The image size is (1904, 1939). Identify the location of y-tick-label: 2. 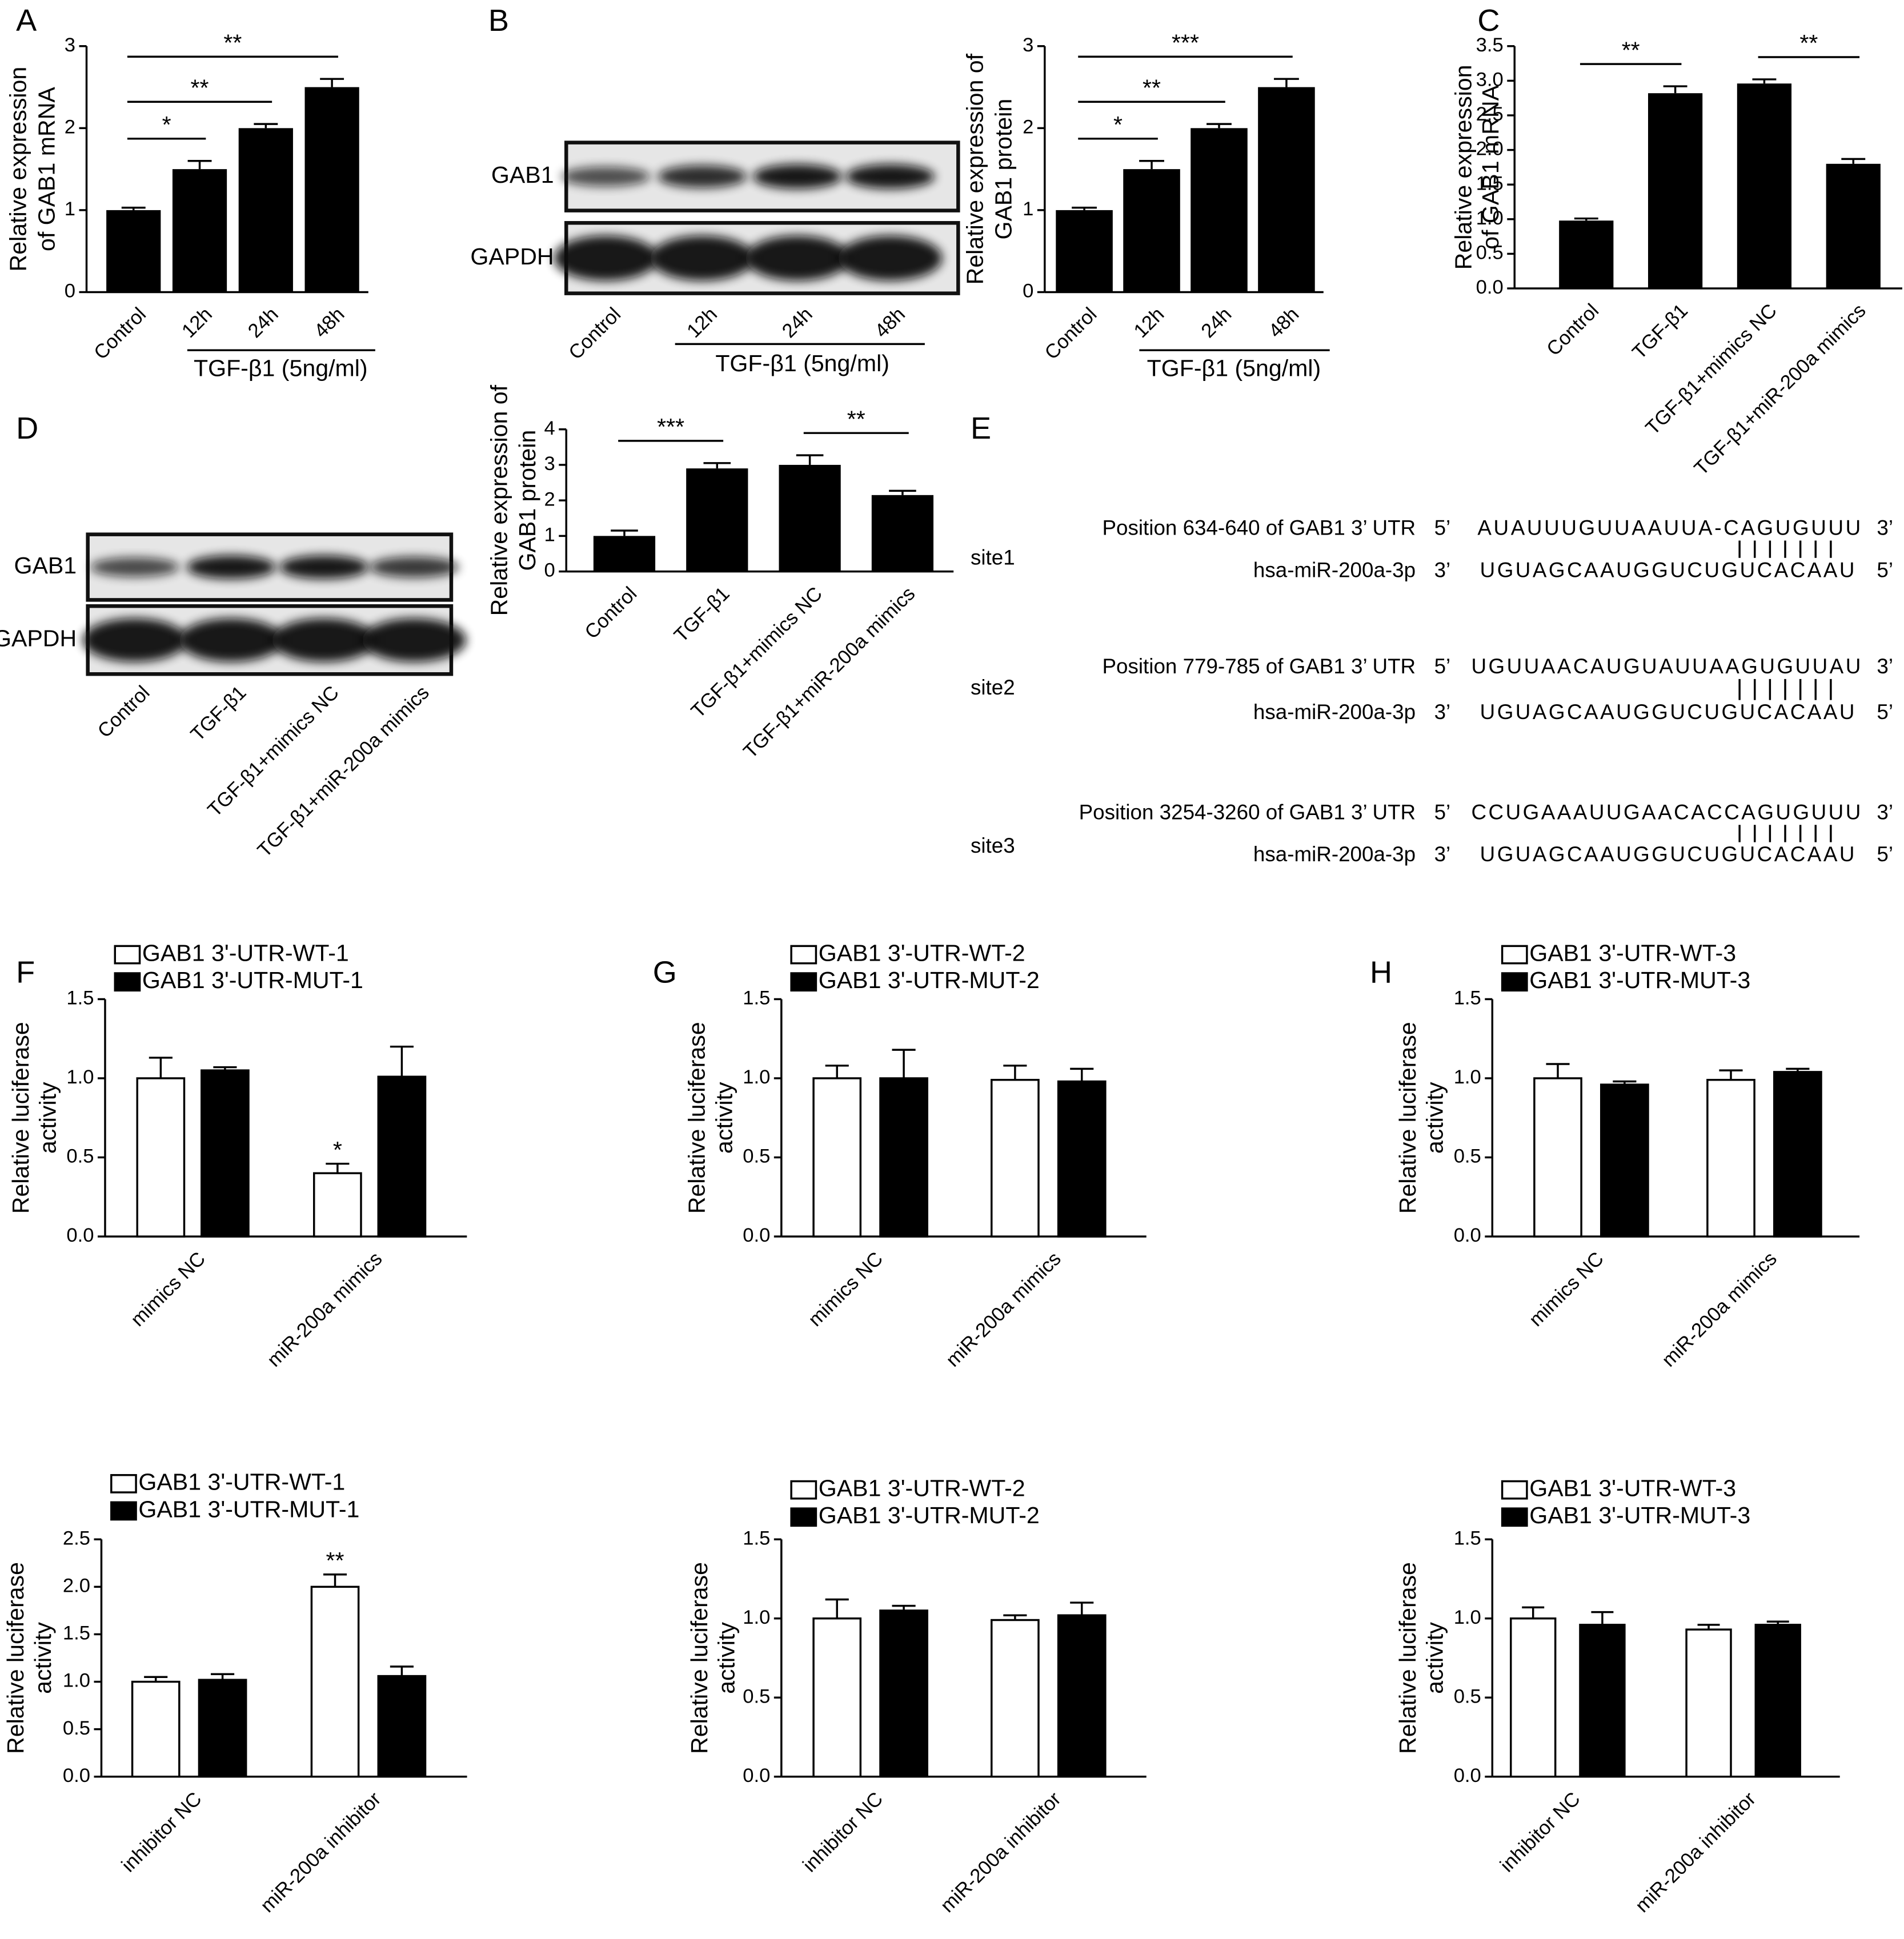
(549, 499).